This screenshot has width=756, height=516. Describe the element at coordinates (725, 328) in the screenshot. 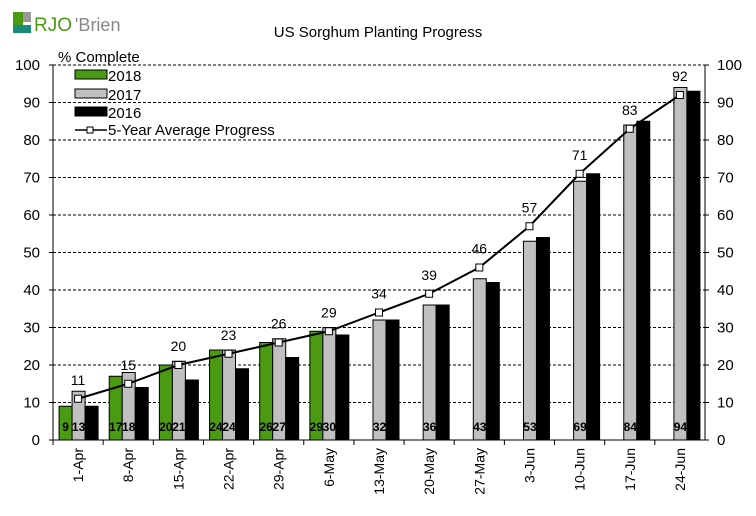

I see `y-tick-label-right: 30` at that location.